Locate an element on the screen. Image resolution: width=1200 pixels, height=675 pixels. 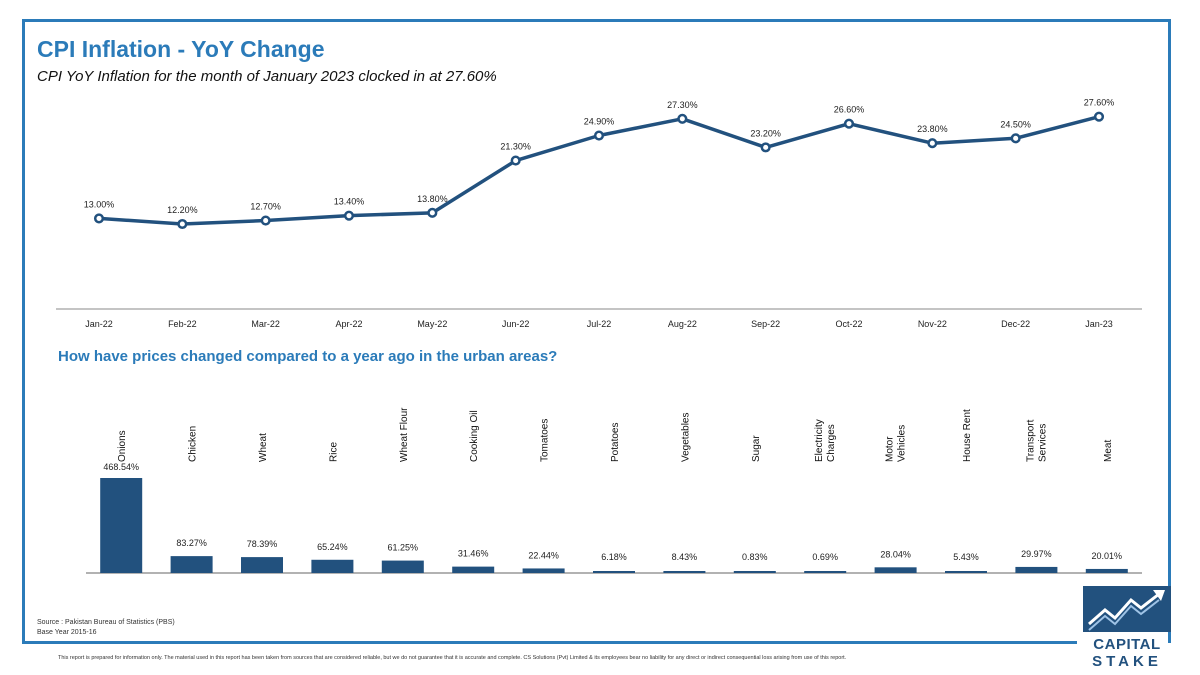
category-label-line: Tomatoes is located at coordinates (545, 440).